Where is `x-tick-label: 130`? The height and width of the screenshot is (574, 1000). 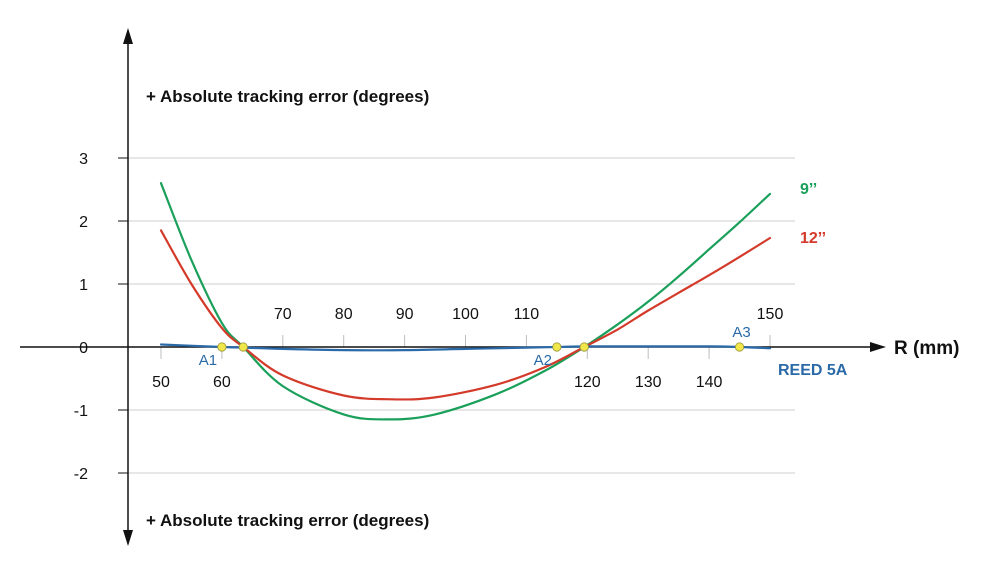
x-tick-label: 130 is located at coordinates (648, 382).